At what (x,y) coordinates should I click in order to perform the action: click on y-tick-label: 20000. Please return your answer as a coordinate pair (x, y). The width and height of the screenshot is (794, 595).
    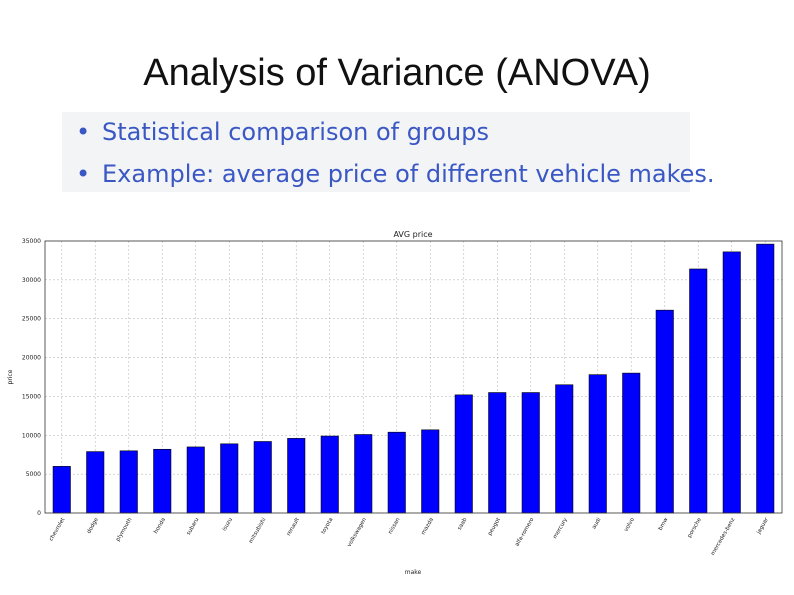
    Looking at the image, I should click on (31, 358).